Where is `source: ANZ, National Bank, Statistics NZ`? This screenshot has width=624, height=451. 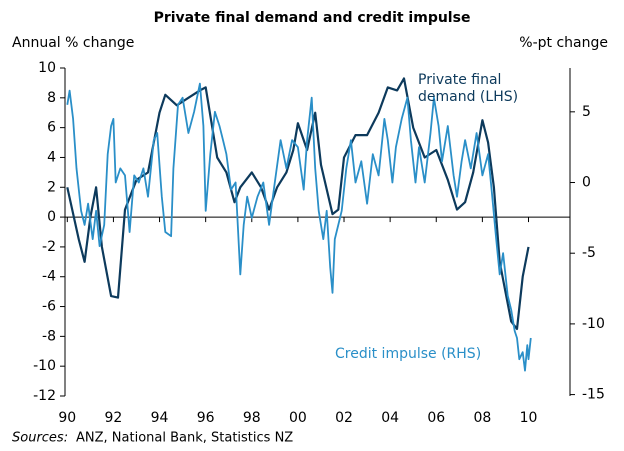 source: ANZ, National Bank, Statistics NZ is located at coordinates (184, 438).